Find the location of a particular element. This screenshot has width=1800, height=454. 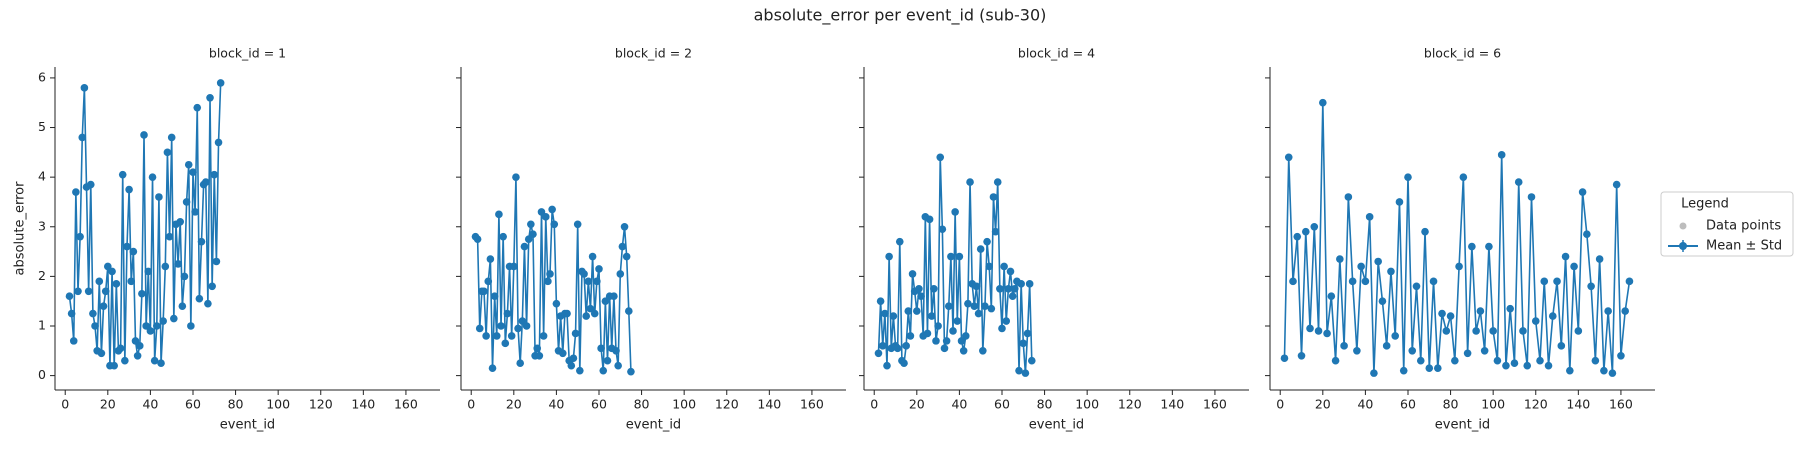

x-tick-label: 100 is located at coordinates (1493, 404).